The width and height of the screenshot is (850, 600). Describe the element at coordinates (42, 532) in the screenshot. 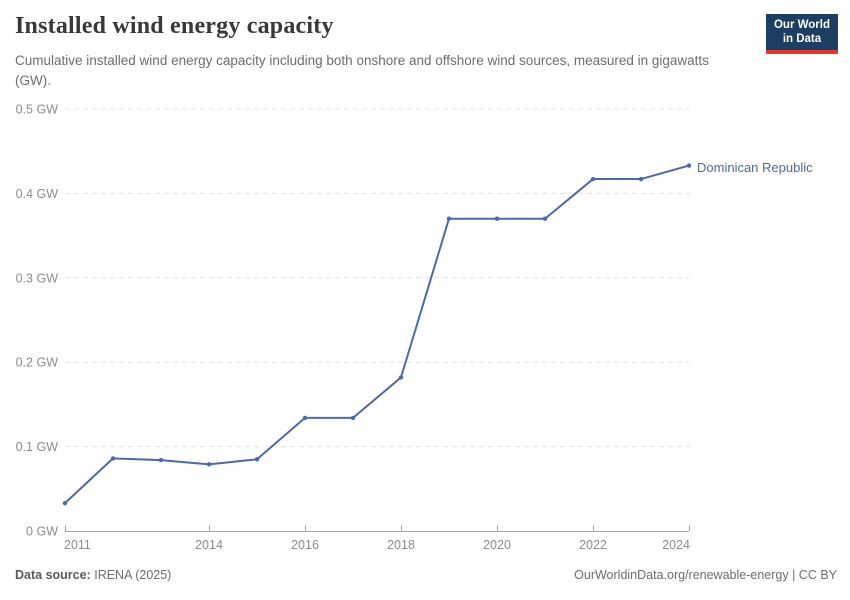

I see `y-tick-label: 0 GW` at that location.